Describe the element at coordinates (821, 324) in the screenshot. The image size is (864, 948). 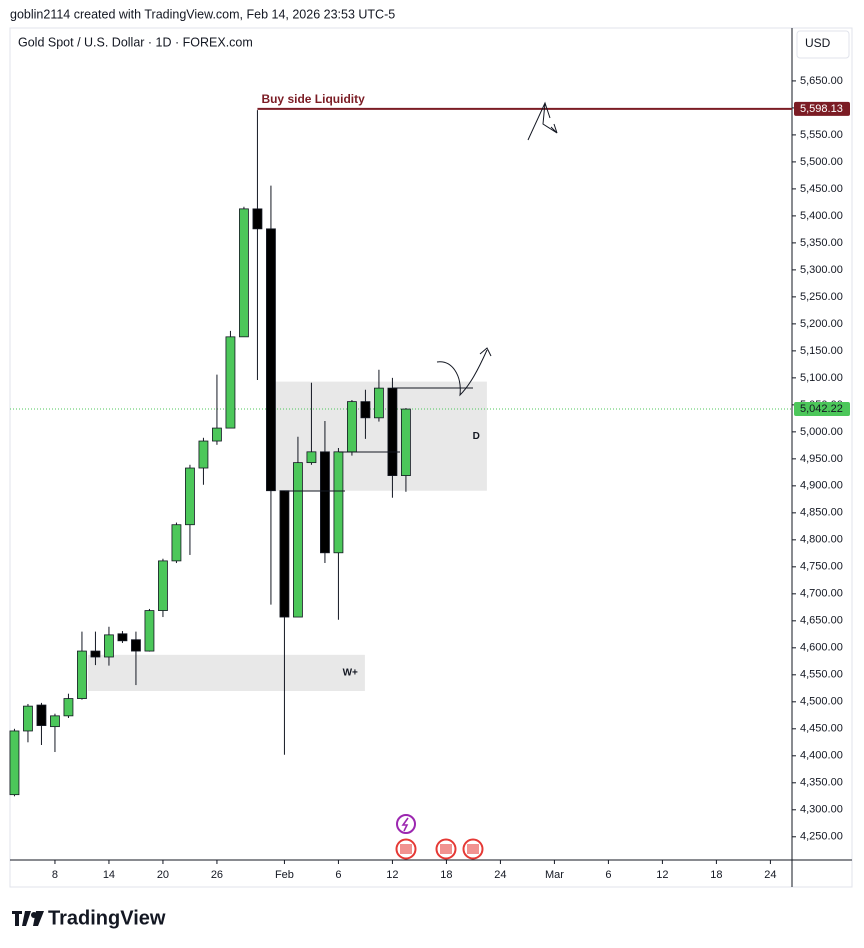
I see `y-tick-label: 5,200.00` at that location.